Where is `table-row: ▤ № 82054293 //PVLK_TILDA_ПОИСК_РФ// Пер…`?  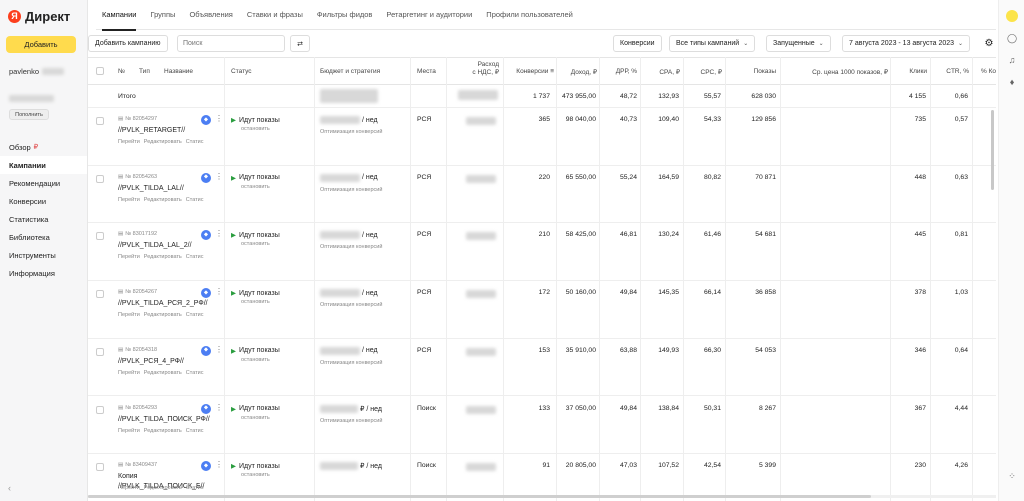
table-row: ▤ № 82054293 //PVLK_TILDA_ПОИСК_РФ// Пер… is located at coordinates (542, 426).